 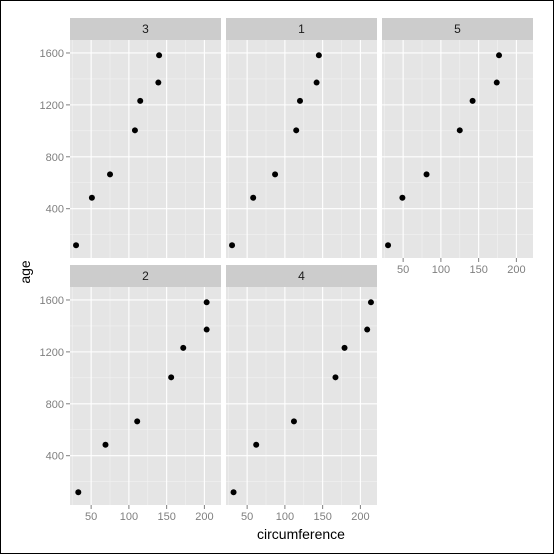 I want to click on facet-strip-label: 3, so click(x=145, y=29).